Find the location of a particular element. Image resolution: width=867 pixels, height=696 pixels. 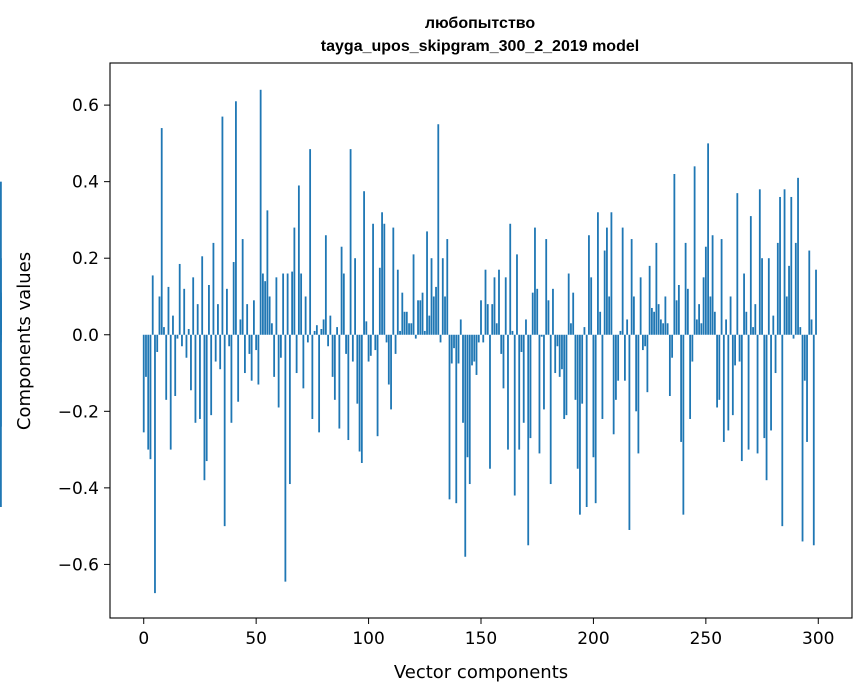

x-tick-label: 50 is located at coordinates (256, 639).